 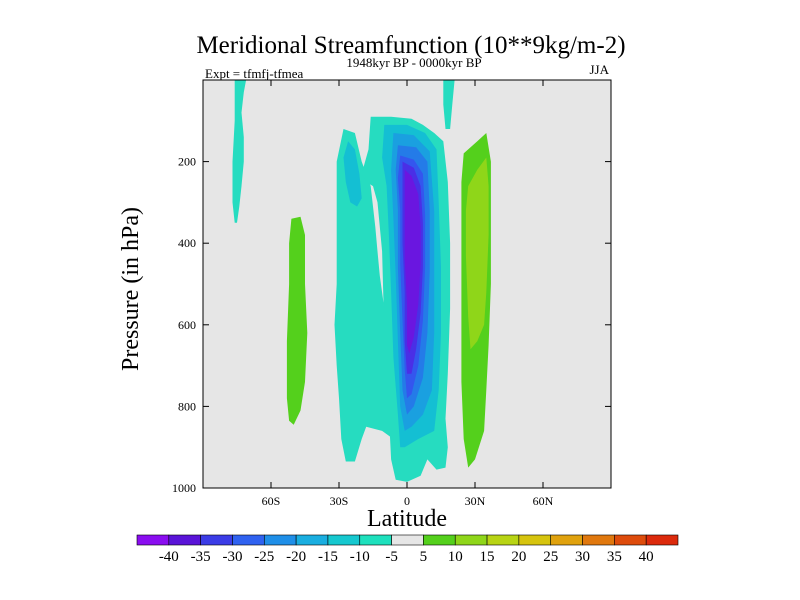 What do you see at coordinates (169, 557) in the screenshot?
I see `colorbar-label: -40` at bounding box center [169, 557].